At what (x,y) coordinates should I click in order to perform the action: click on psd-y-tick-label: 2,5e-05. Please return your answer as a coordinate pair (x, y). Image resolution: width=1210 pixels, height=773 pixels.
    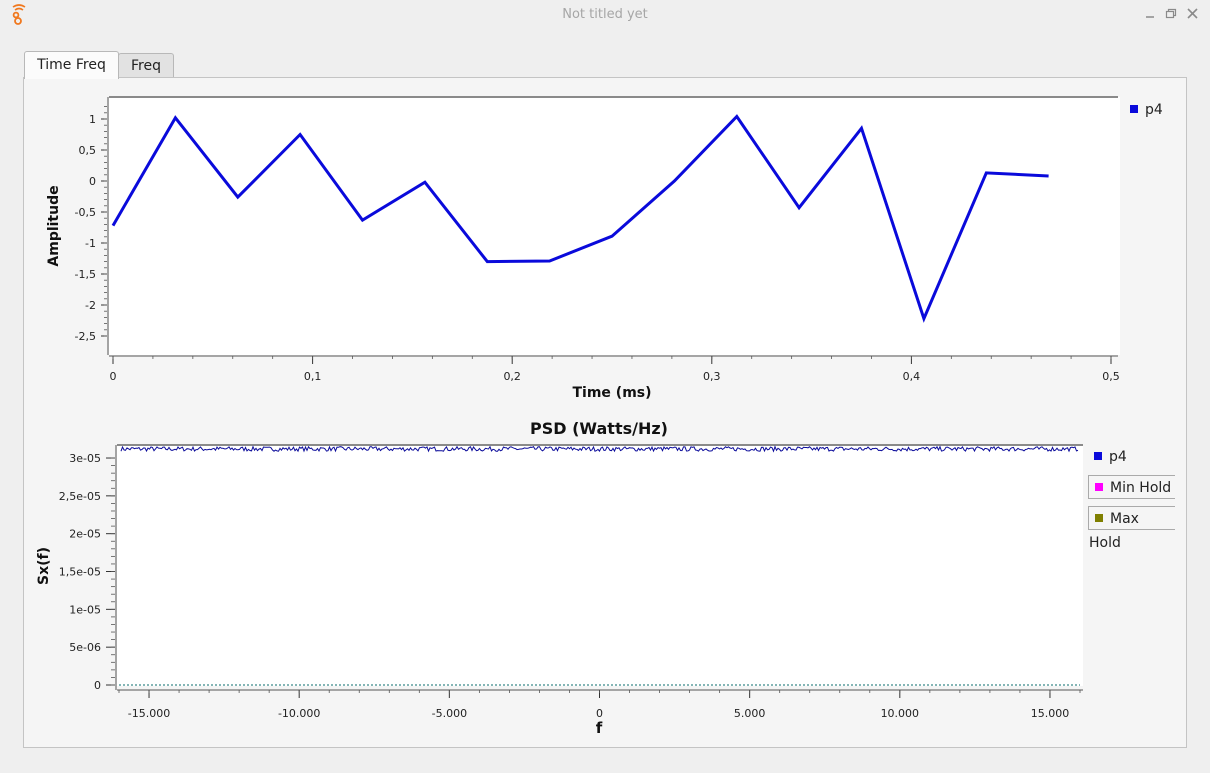
    Looking at the image, I should click on (80, 496).